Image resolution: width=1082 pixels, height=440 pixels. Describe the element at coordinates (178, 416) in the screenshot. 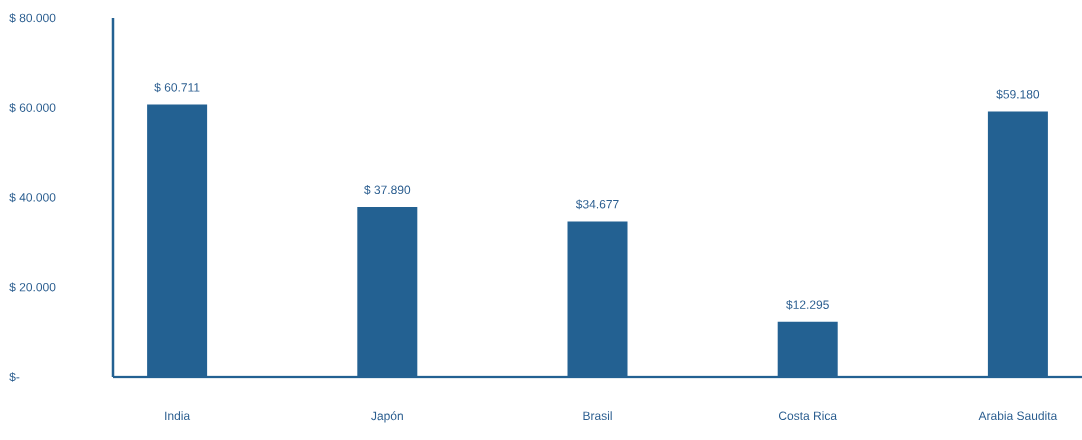

I see `x-tick-label: India` at that location.